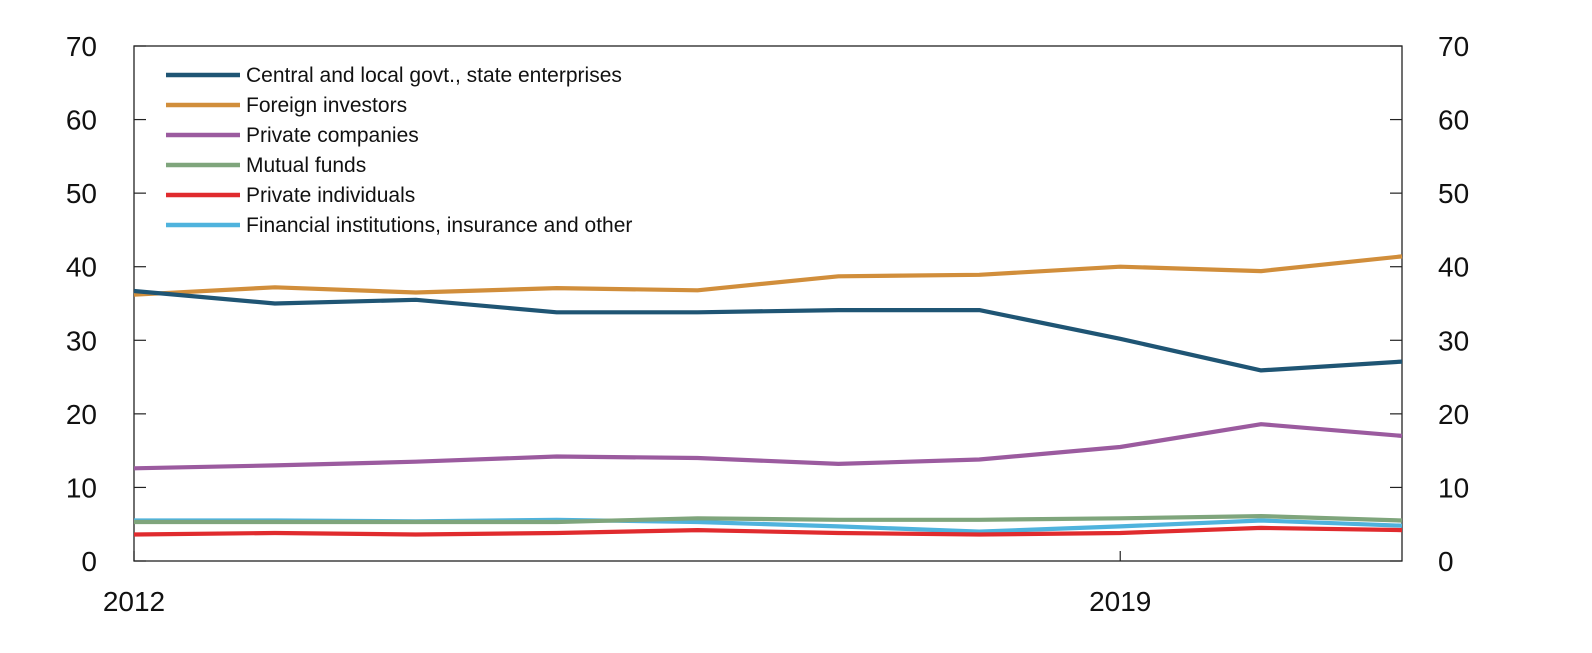  Describe the element at coordinates (1446, 561) in the screenshot. I see `y-tick-label-right: 0` at that location.